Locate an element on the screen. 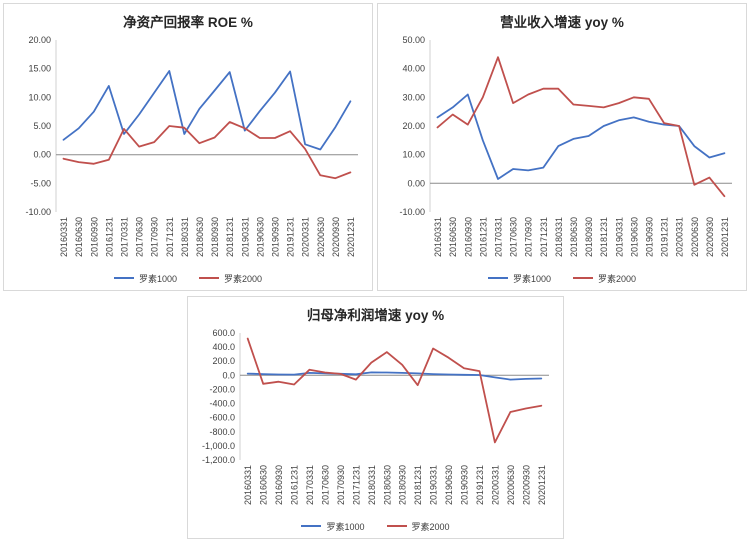 Image resolution: width=750 pixels, height=541 pixels. svg-text: -400.0 is located at coordinates (222, 404).